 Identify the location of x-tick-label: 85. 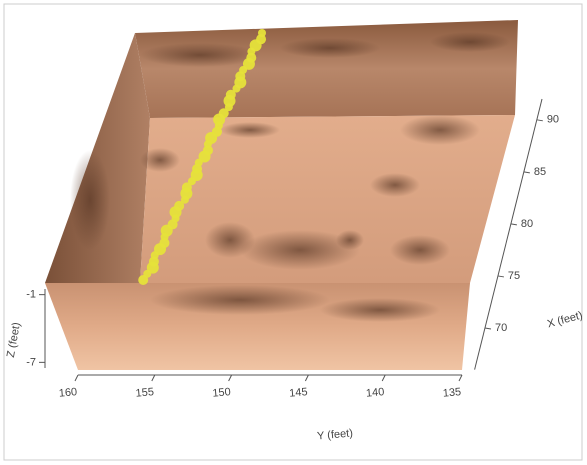
(540, 172).